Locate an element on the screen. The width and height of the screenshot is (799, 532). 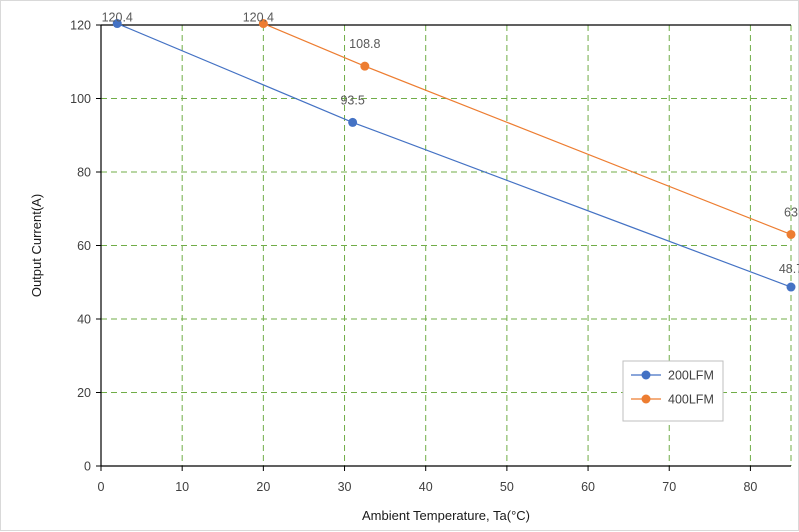
data-label-400lfm: 120.4 is located at coordinates (258, 18).